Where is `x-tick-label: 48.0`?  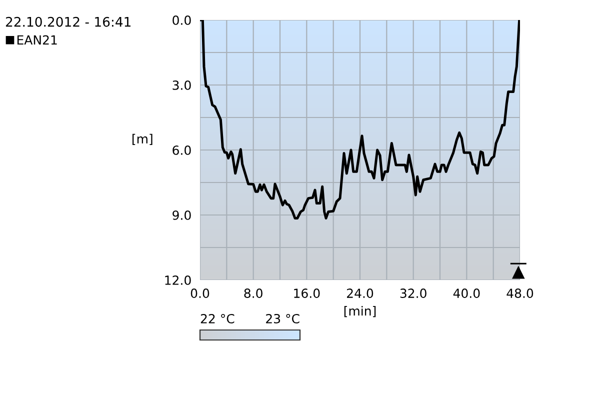 x-tick-label: 48.0 is located at coordinates (520, 293).